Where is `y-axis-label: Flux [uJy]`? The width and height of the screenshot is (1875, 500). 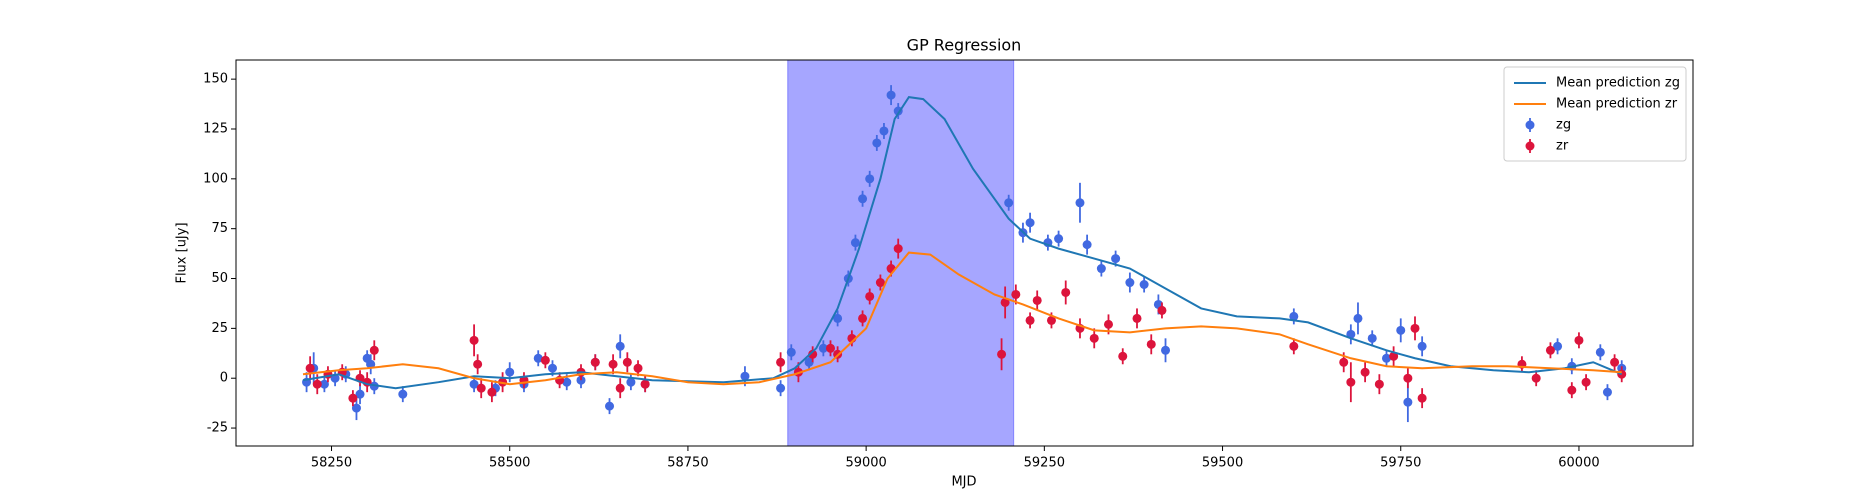
y-axis-label: Flux [uJy] is located at coordinates (182, 252).